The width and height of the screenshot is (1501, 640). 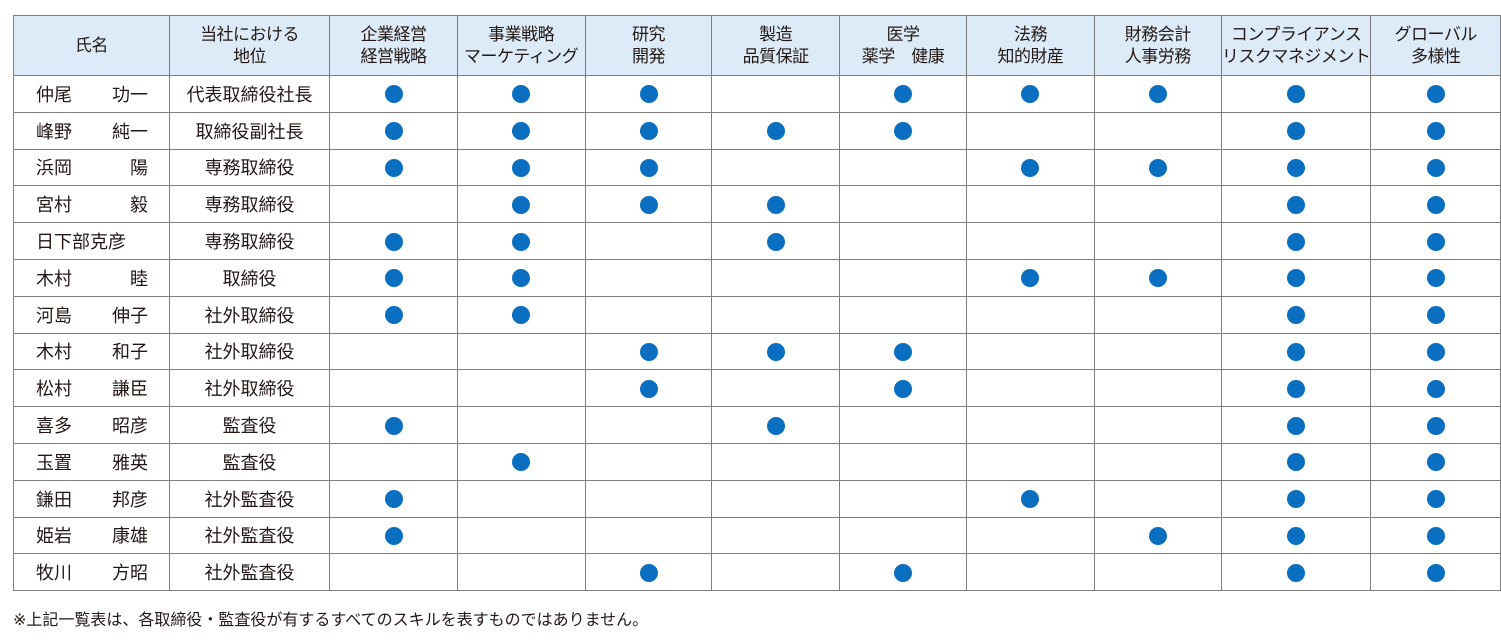 I want to click on table-row: 木村 睦取締役, so click(x=757, y=277).